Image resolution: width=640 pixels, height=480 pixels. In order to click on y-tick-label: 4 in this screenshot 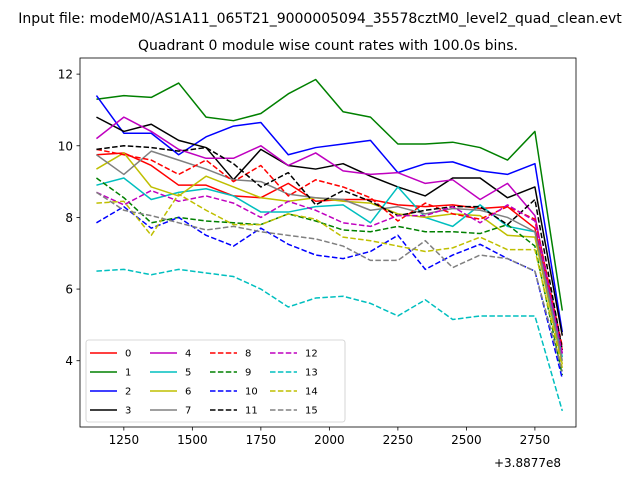, I will do `click(69, 361)`.